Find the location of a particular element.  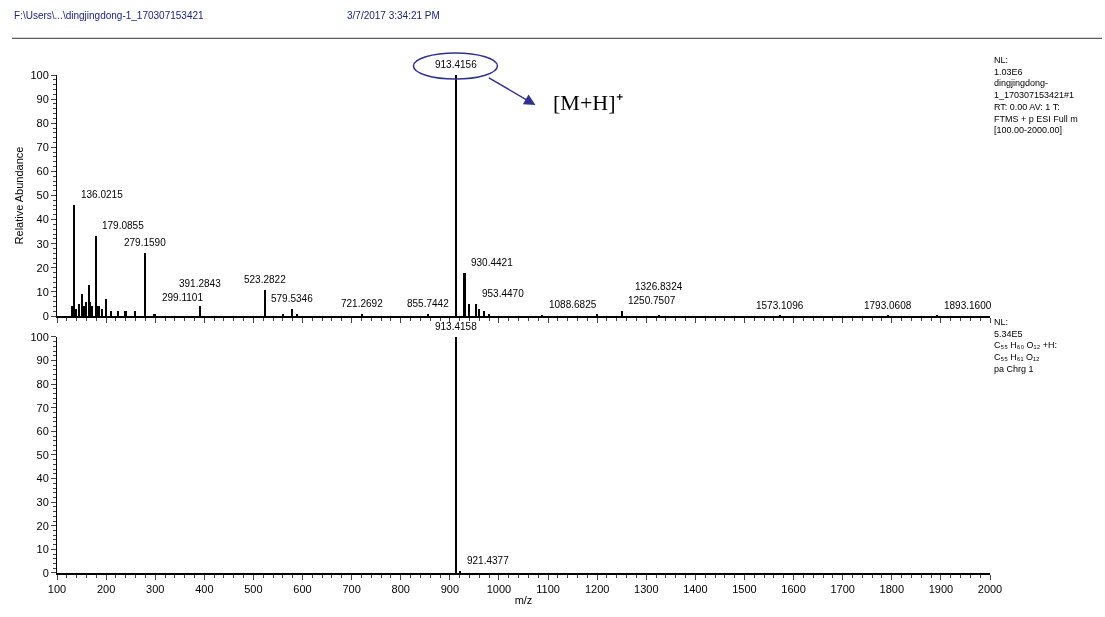

x-tick-label: 1200 is located at coordinates (597, 588).